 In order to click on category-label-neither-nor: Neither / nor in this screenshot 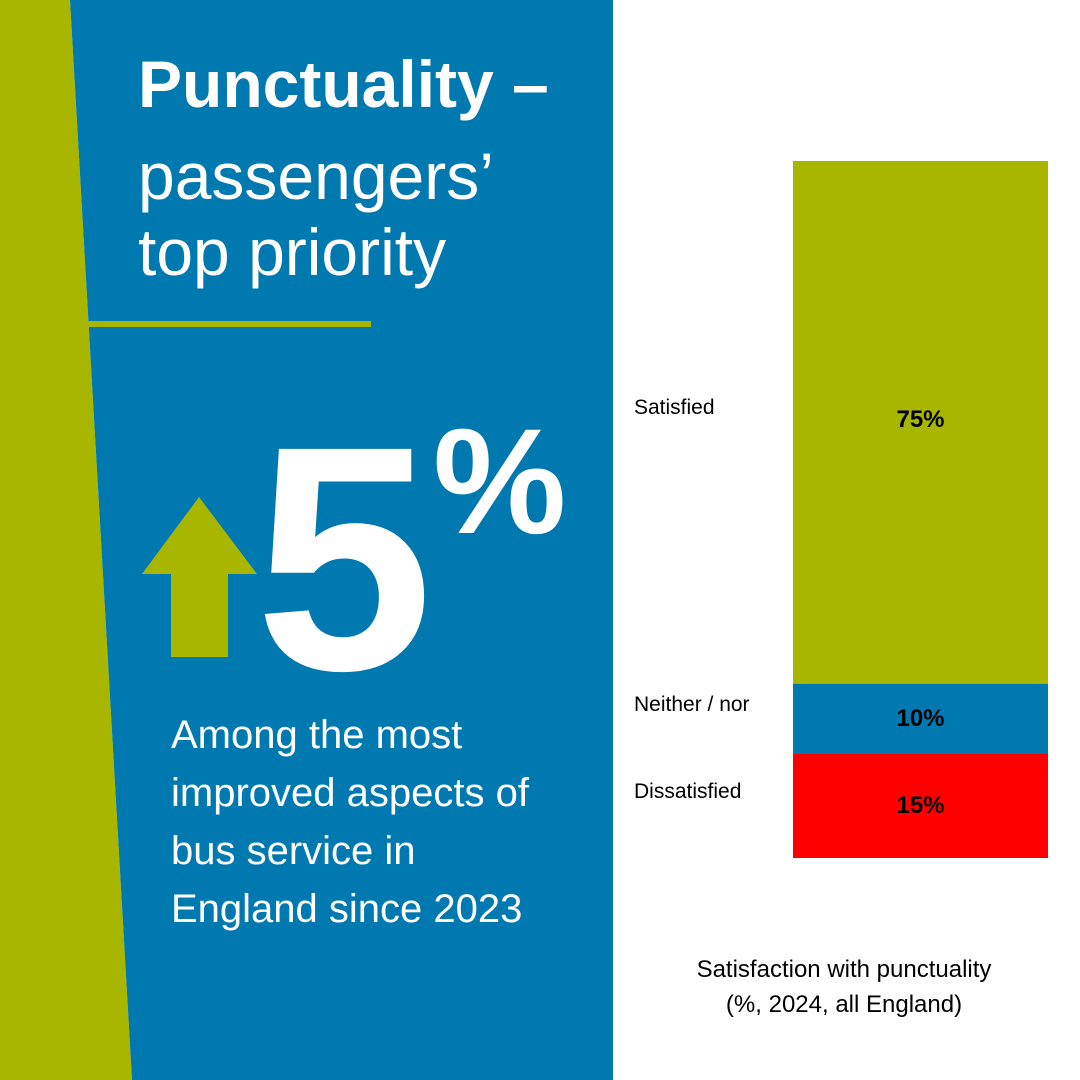, I will do `click(692, 704)`.